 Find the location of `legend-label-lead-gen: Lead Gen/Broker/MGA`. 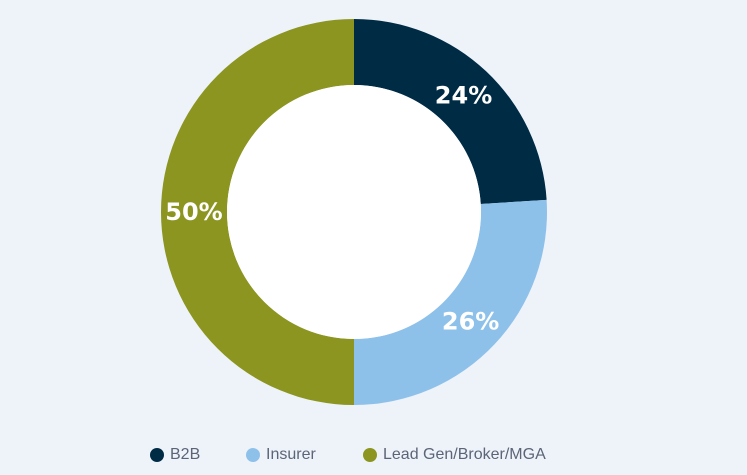

legend-label-lead-gen: Lead Gen/Broker/MGA is located at coordinates (464, 454).